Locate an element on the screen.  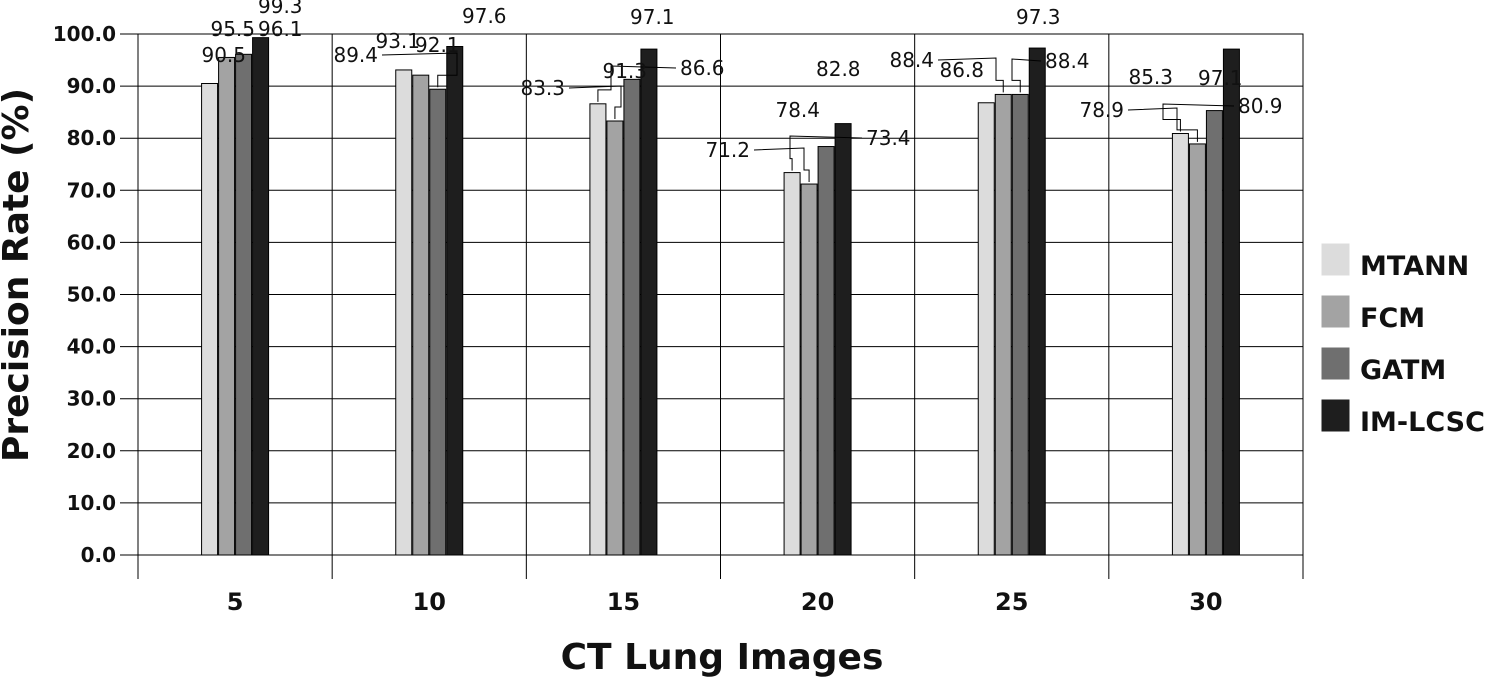
data-label: 80.9 is located at coordinates (1260, 106).